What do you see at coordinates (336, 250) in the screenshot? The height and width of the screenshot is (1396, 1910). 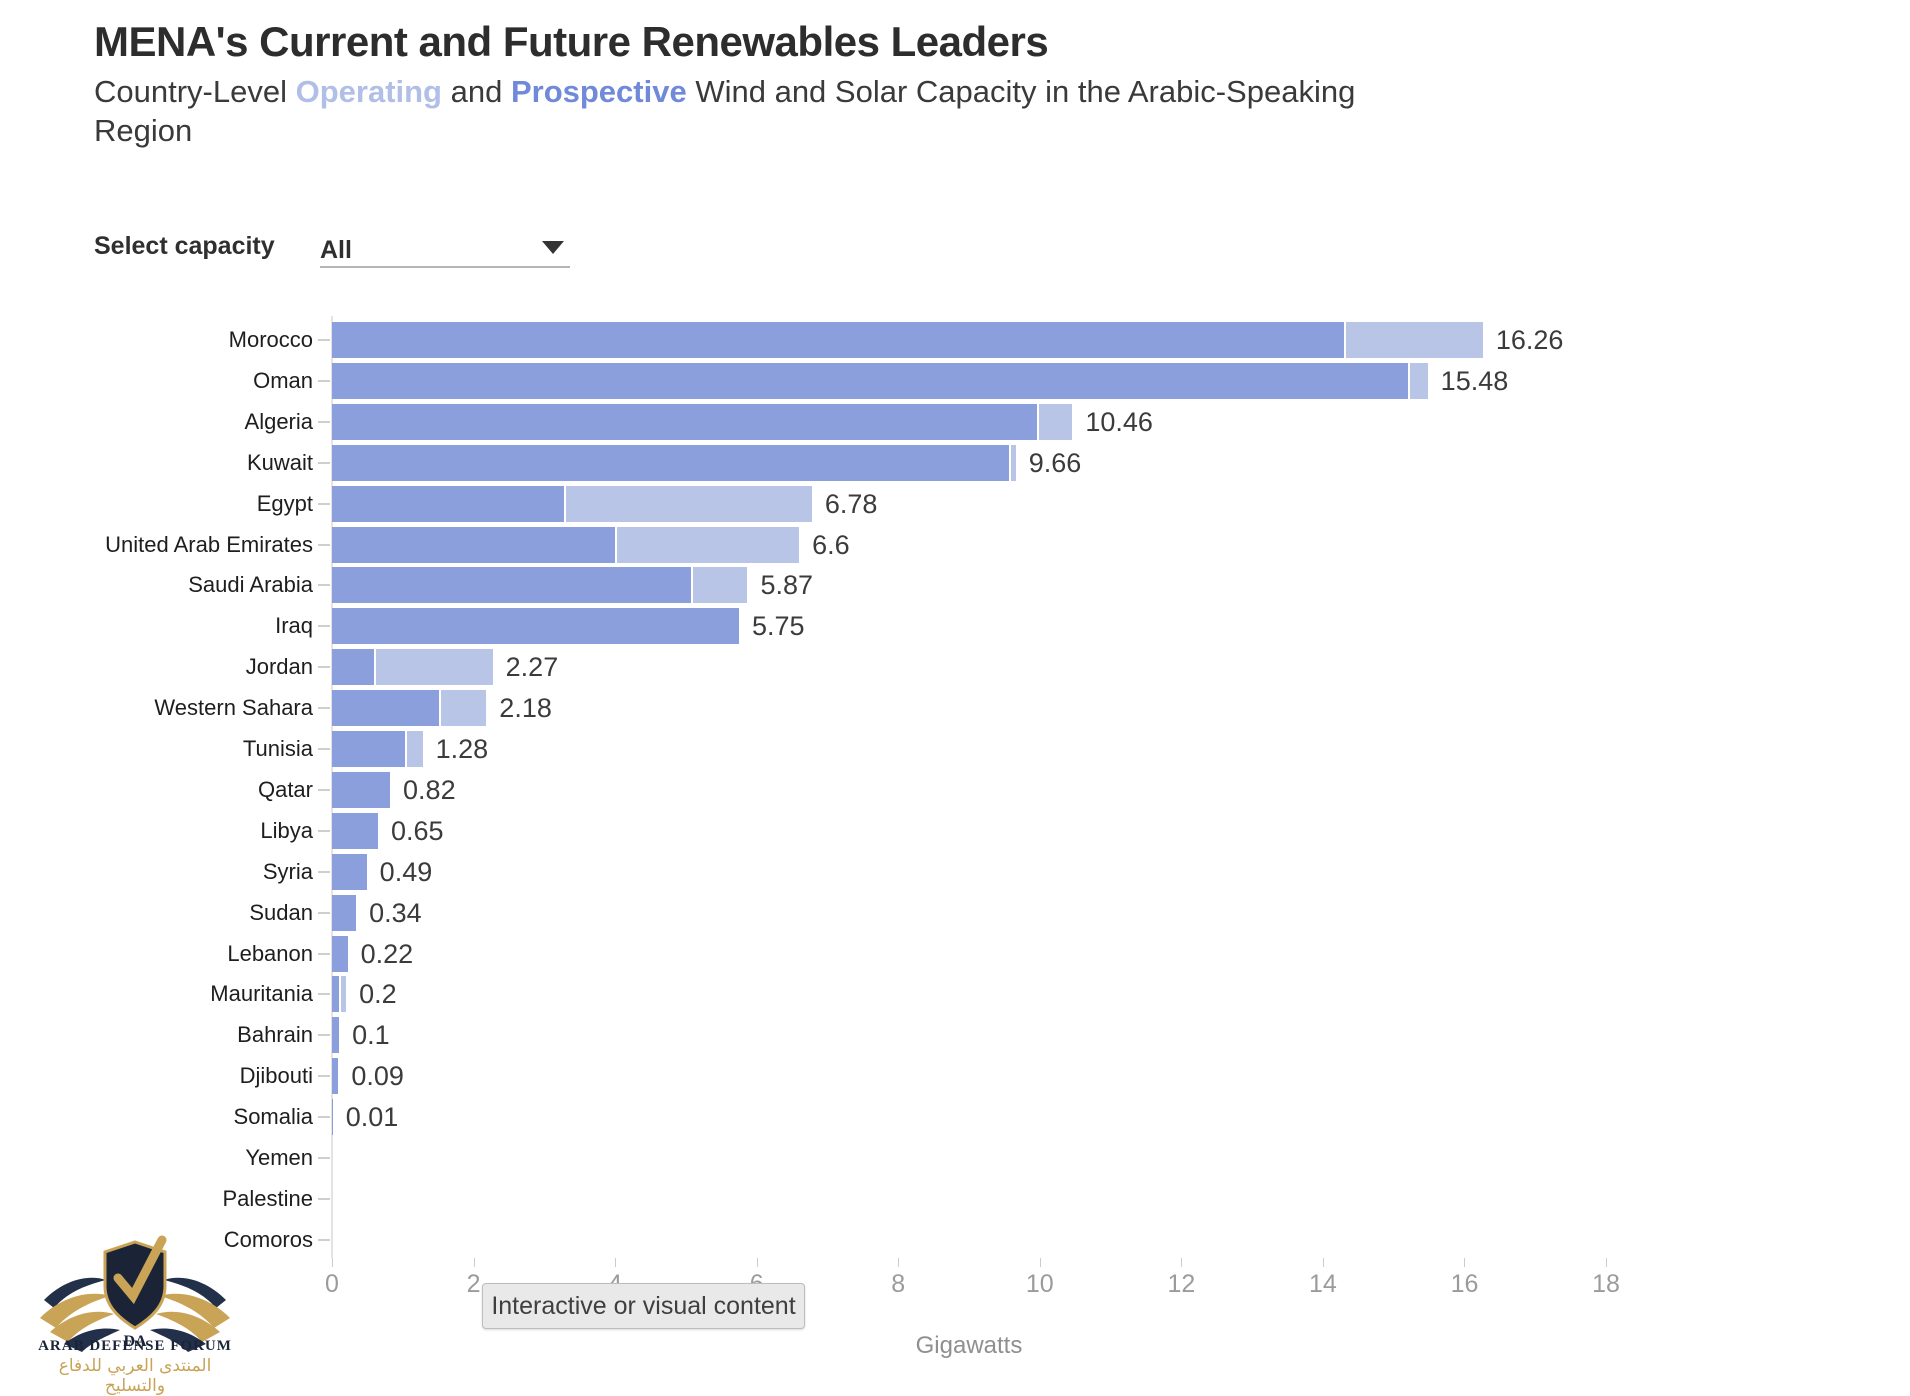 I see `capacity-select-value: All` at bounding box center [336, 250].